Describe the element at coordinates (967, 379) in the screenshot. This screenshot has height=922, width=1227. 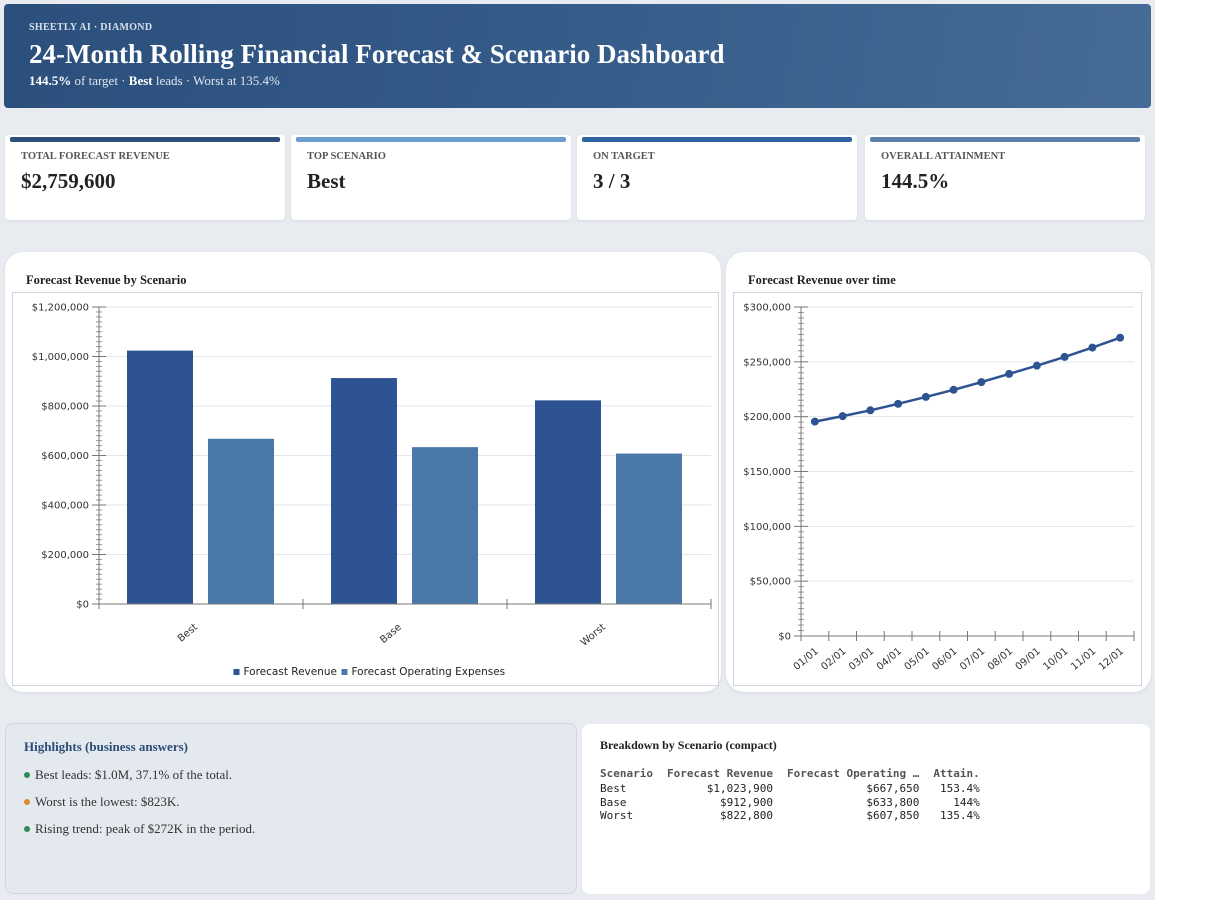
I see `series-line` at that location.